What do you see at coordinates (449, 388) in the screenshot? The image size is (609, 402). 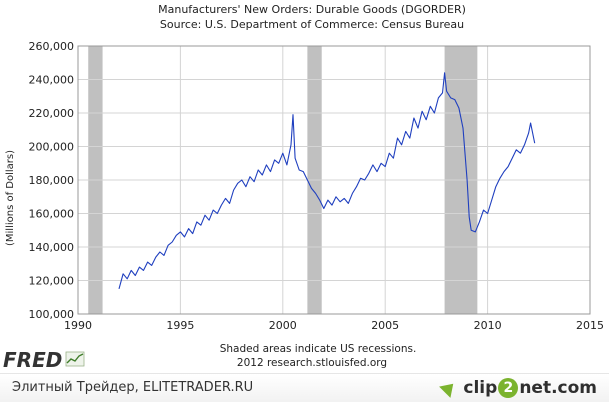 I see `arrow-icon` at bounding box center [449, 388].